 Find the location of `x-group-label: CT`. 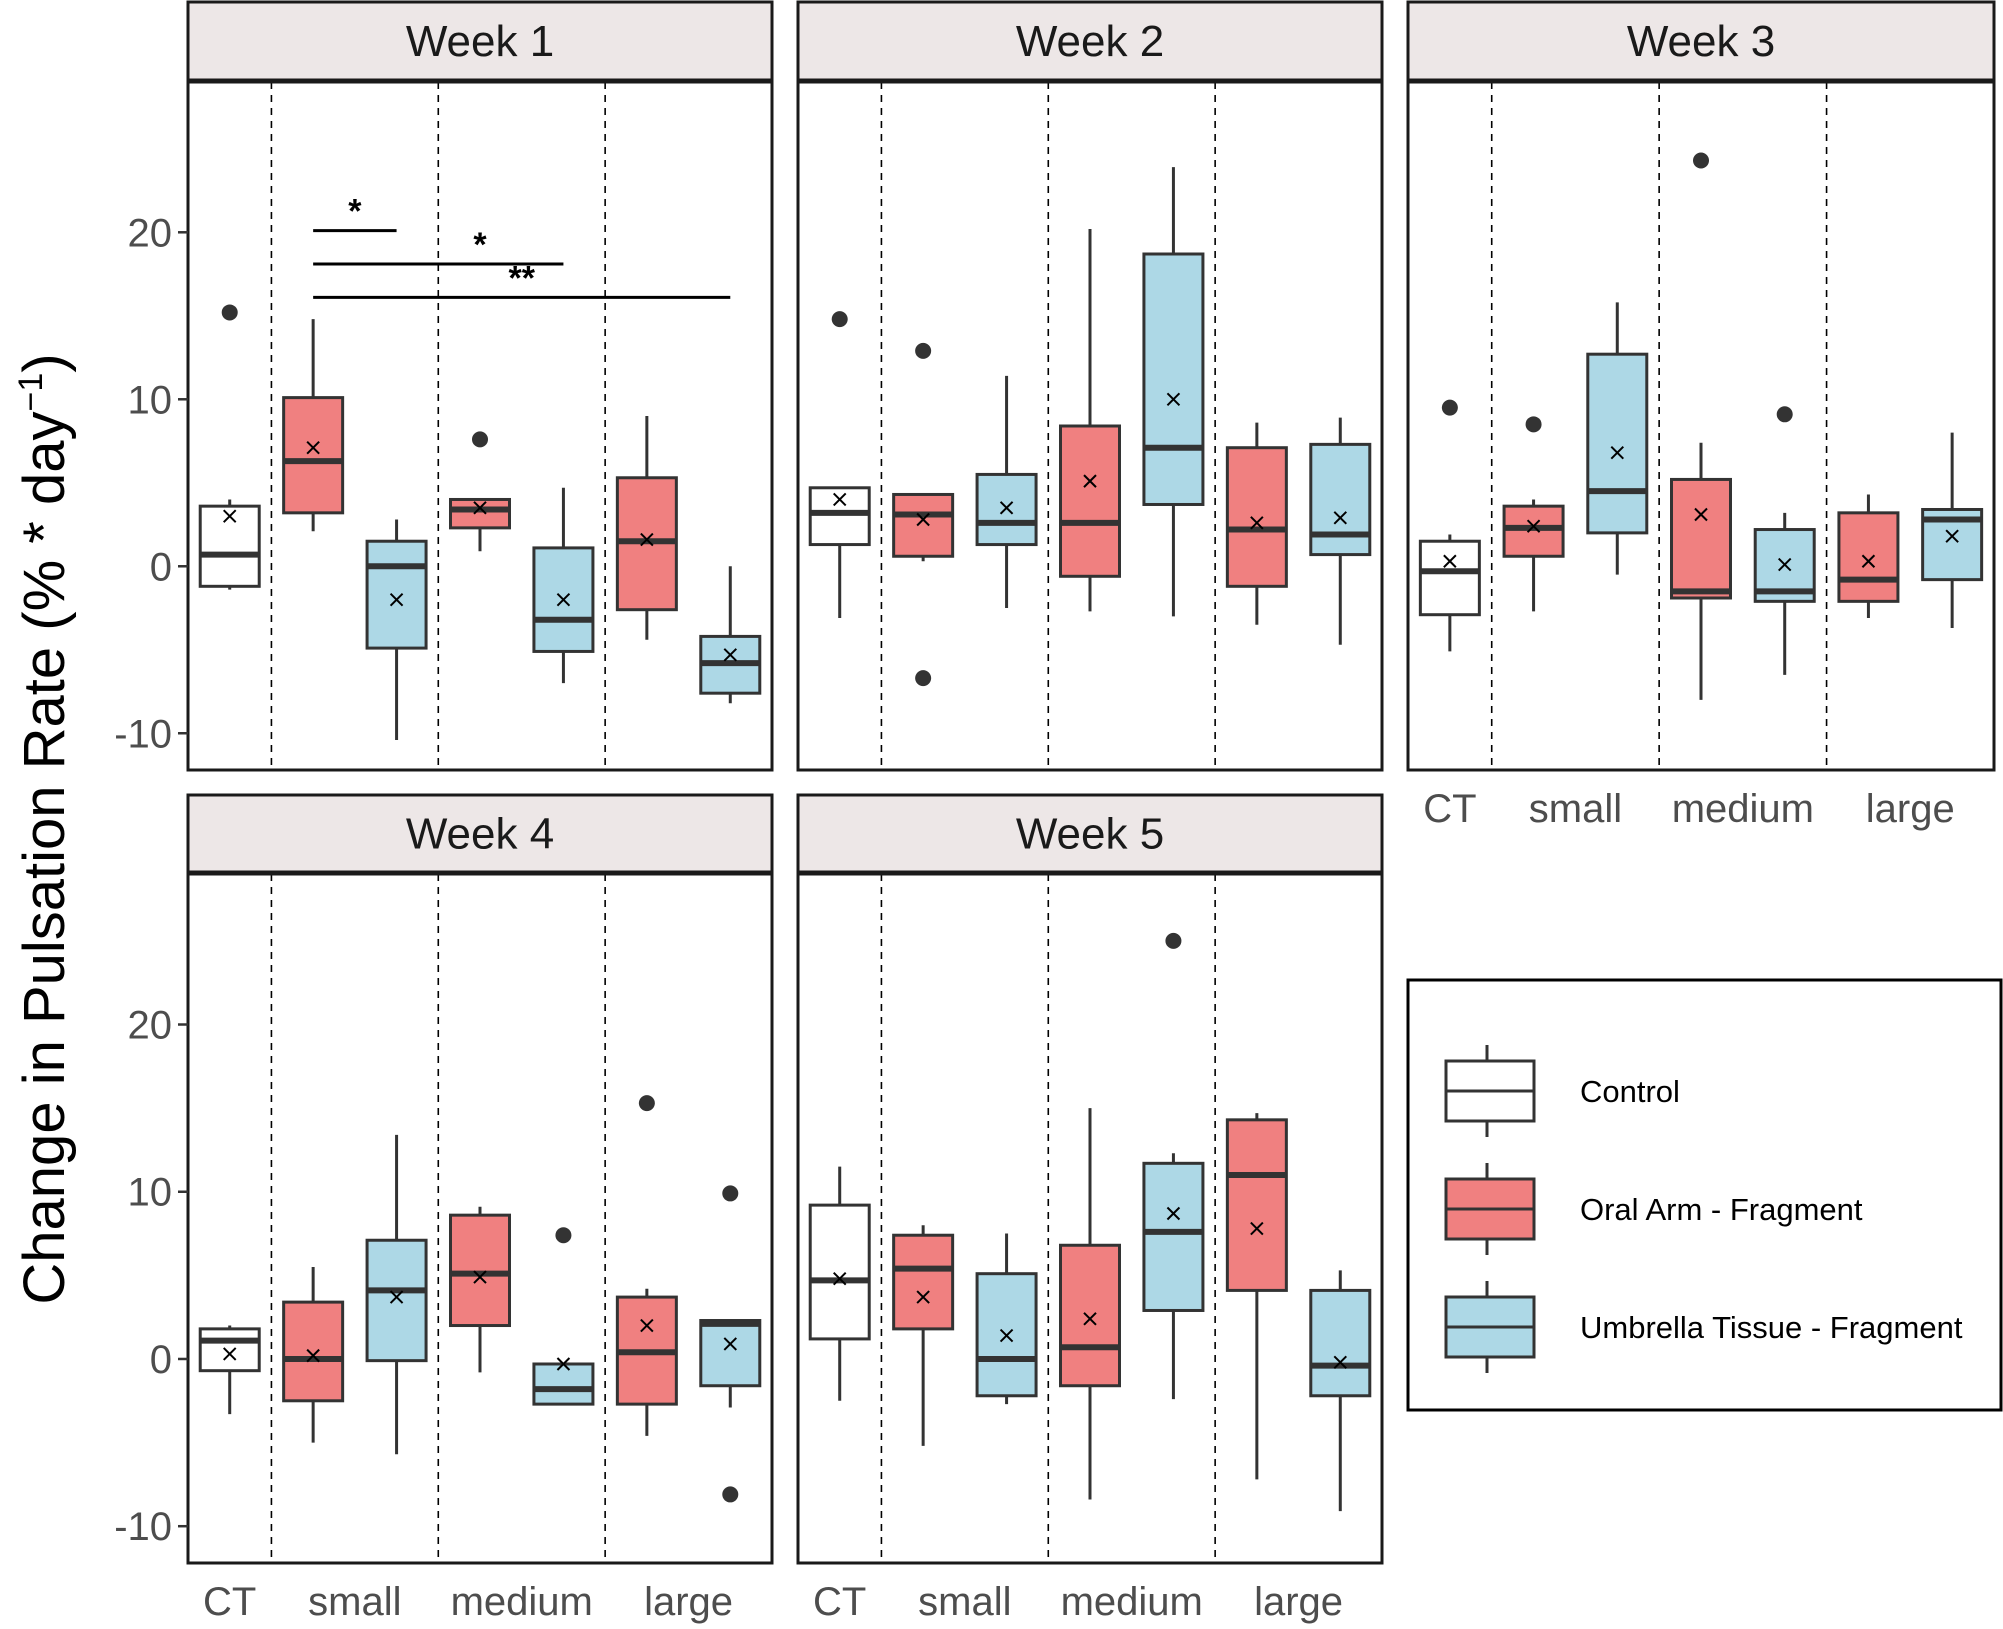

x-group-label: CT is located at coordinates (839, 1602).